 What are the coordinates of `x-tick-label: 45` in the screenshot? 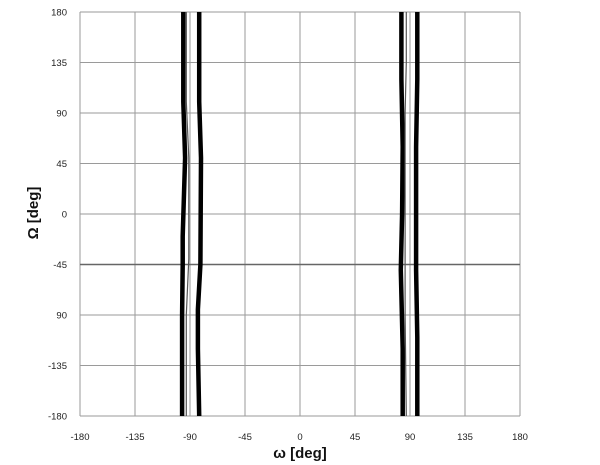 It's located at (355, 437).